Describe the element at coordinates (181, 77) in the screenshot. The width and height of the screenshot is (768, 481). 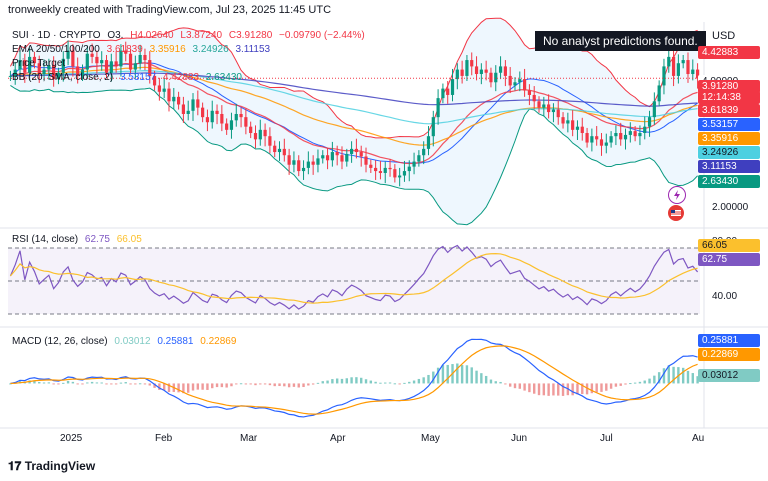
I see `legend-bb-upper: 4.42883` at that location.